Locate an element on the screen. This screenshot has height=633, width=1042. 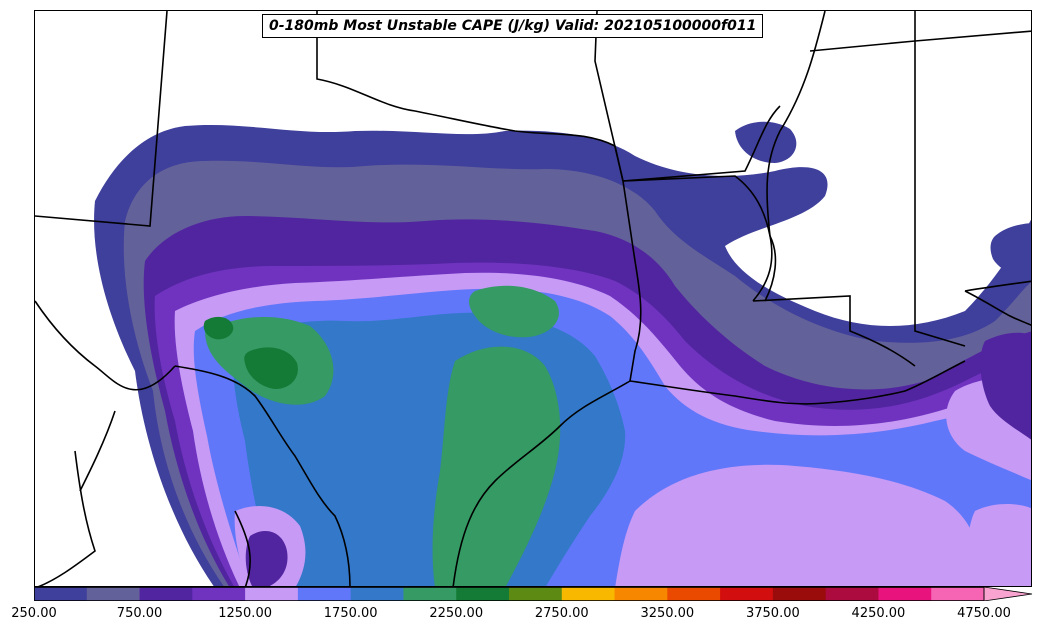
border-ms-river is located at coordinates (796, 124).